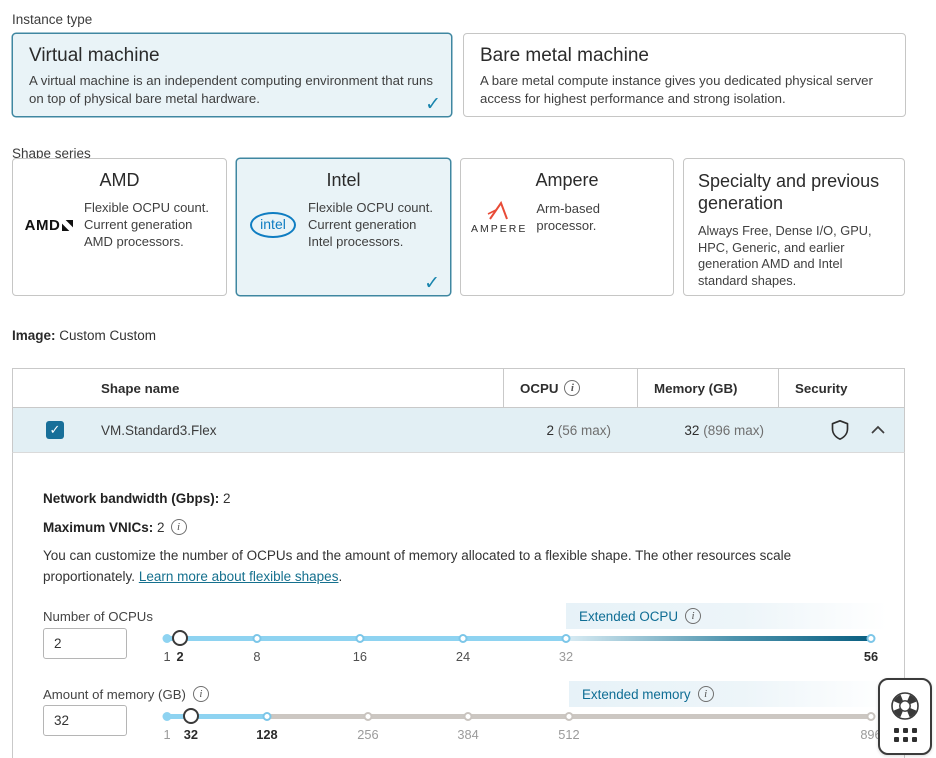  Describe the element at coordinates (368, 734) in the screenshot. I see `slider-tick-label: 256` at that location.